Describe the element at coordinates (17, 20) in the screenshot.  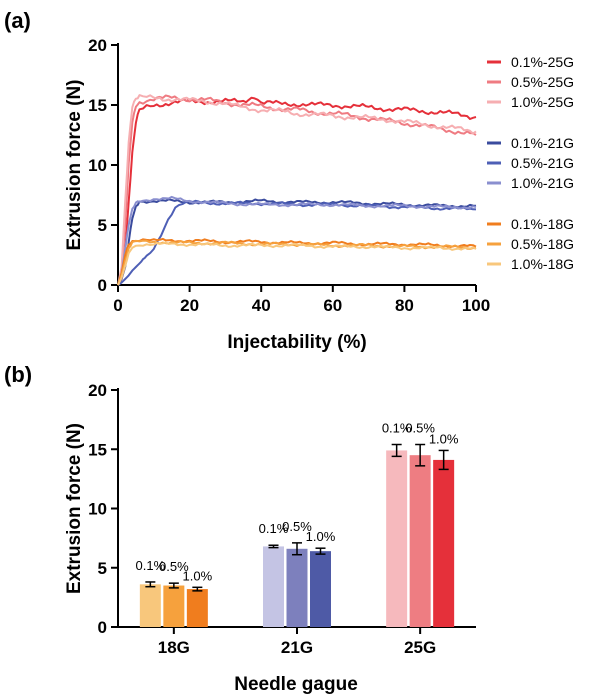
I see `panel-label-a: (a)` at that location.